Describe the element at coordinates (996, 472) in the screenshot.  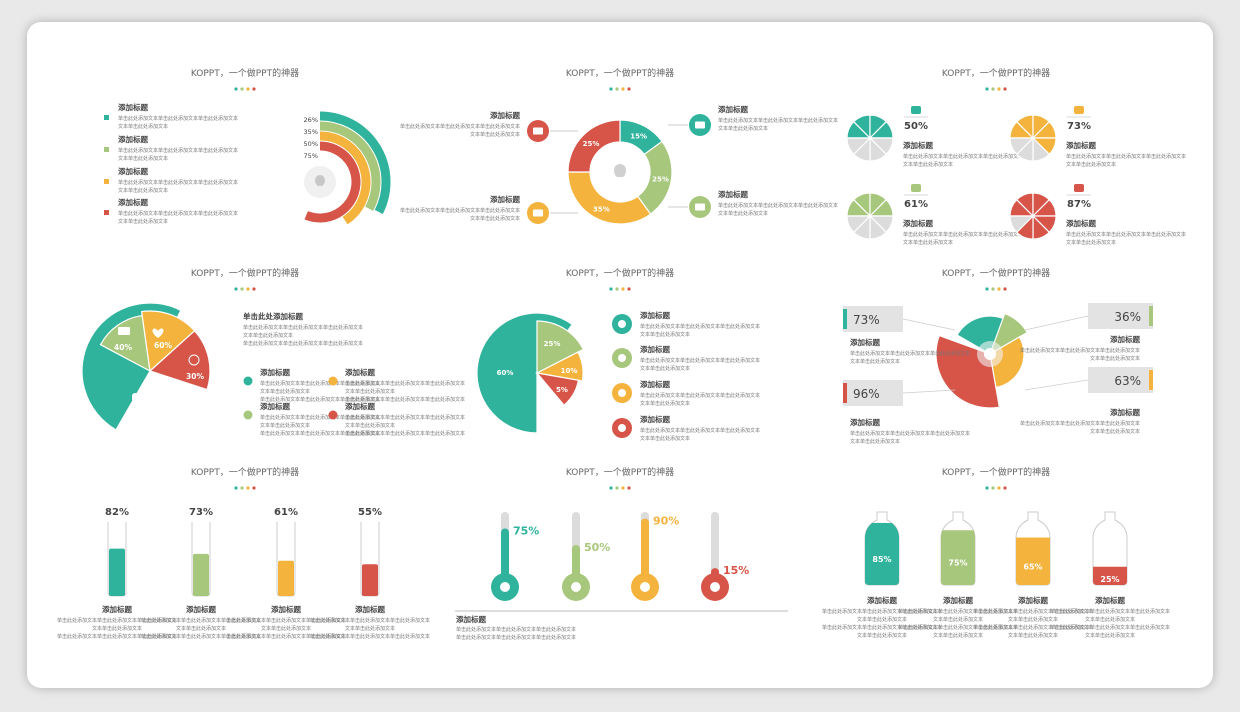
I see `panel9-title: KOPPT，一个做PPT的神器` at that location.